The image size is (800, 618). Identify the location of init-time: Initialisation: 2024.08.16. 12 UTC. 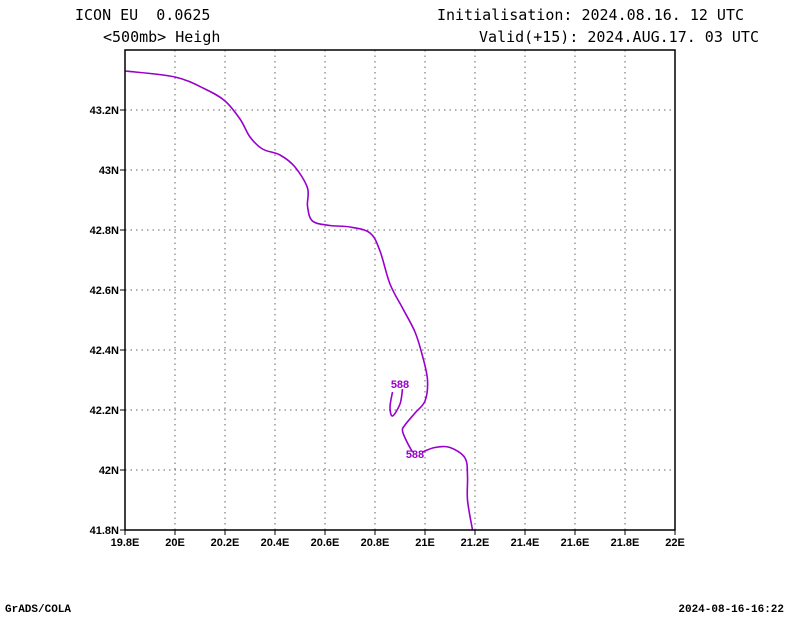
(590, 15).